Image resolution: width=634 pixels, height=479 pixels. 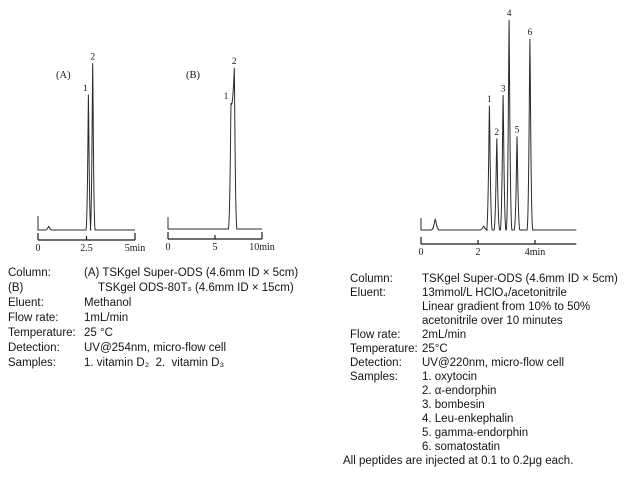 I want to click on panel-label: (A), so click(x=63, y=75).